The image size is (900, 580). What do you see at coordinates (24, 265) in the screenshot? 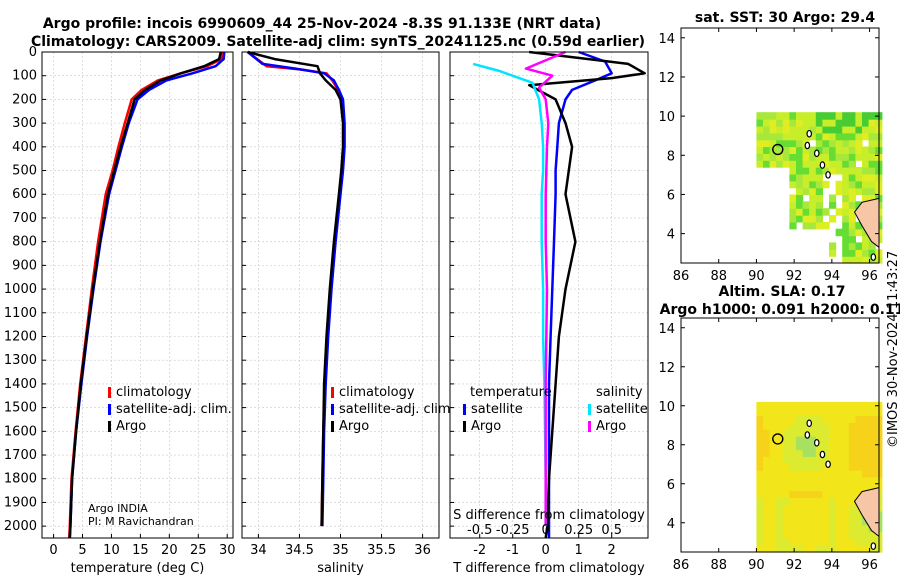
I see `y-tick-label: 900` at bounding box center [24, 265].